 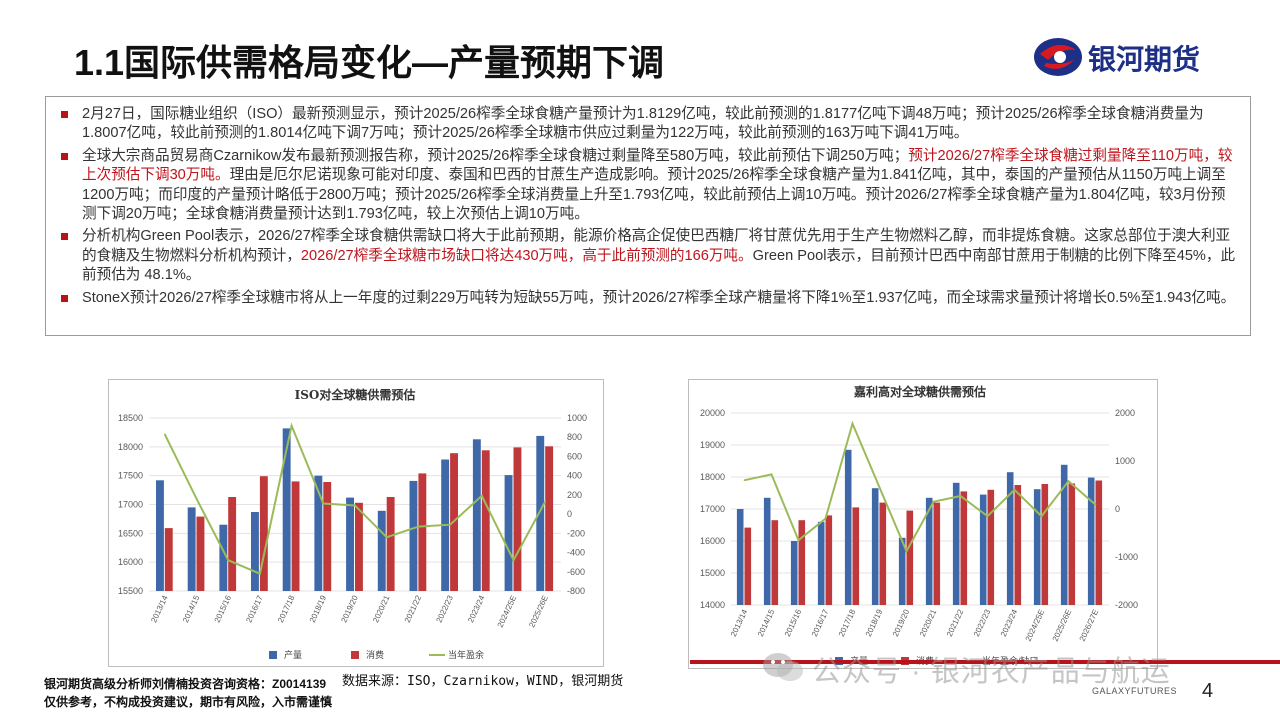 What do you see at coordinates (413, 609) in the screenshot?
I see `category-label: 2021/22` at bounding box center [413, 609].